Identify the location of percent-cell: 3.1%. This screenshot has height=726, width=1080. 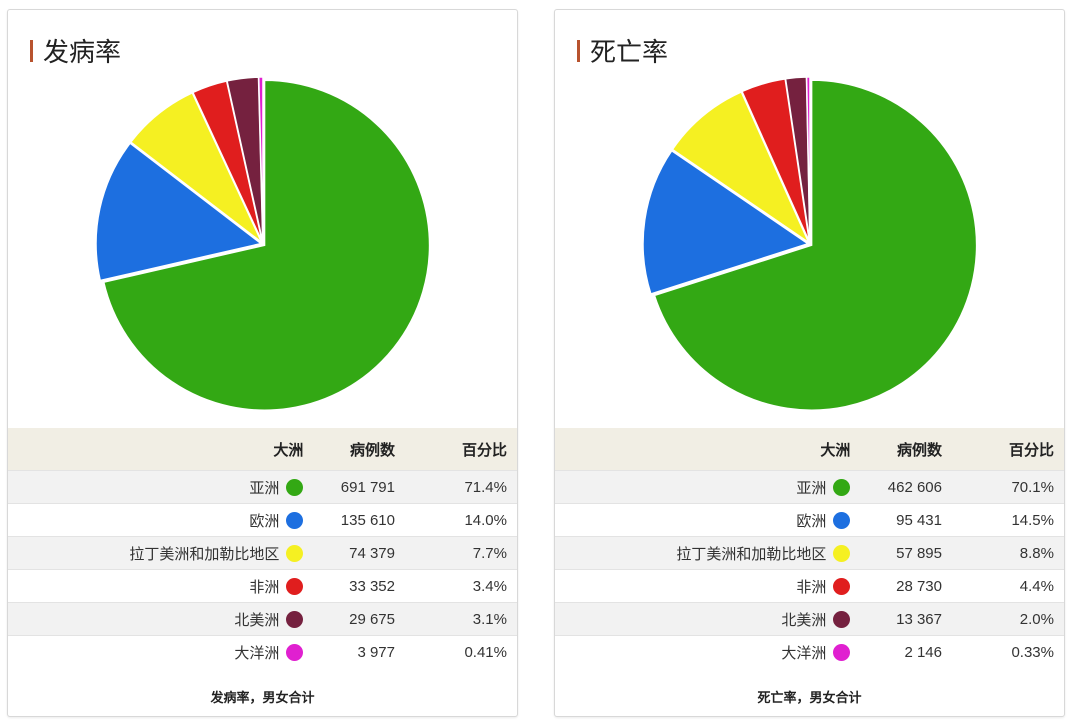
(461, 619).